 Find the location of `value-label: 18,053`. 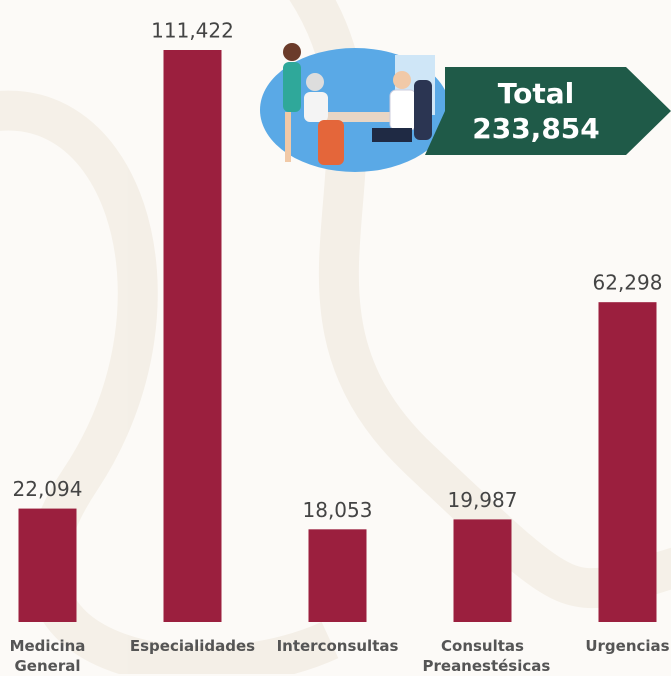

value-label: 18,053 is located at coordinates (338, 510).